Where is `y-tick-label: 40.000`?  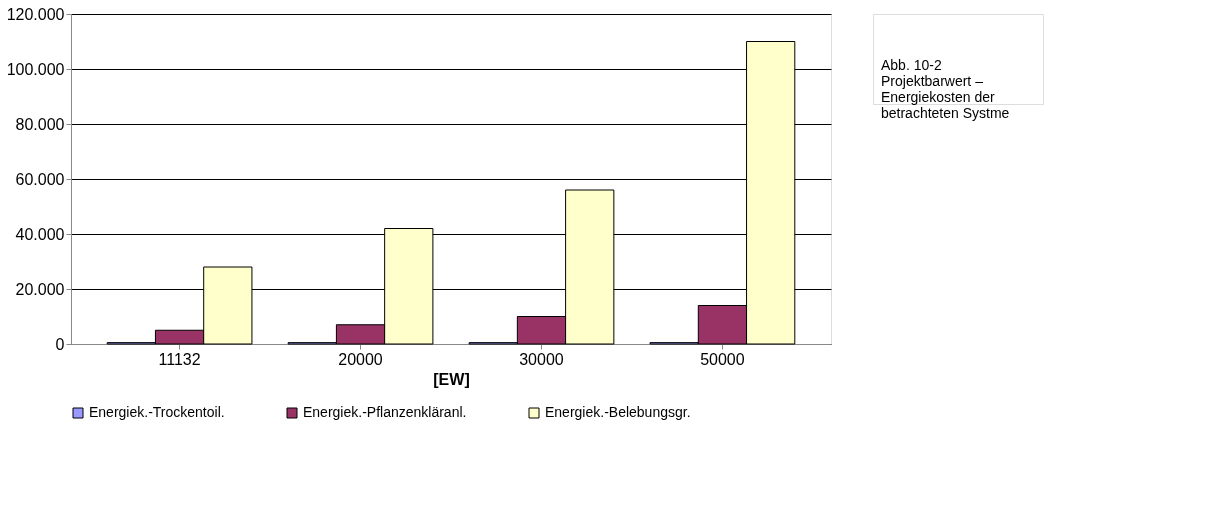
y-tick-label: 40.000 is located at coordinates (40, 234).